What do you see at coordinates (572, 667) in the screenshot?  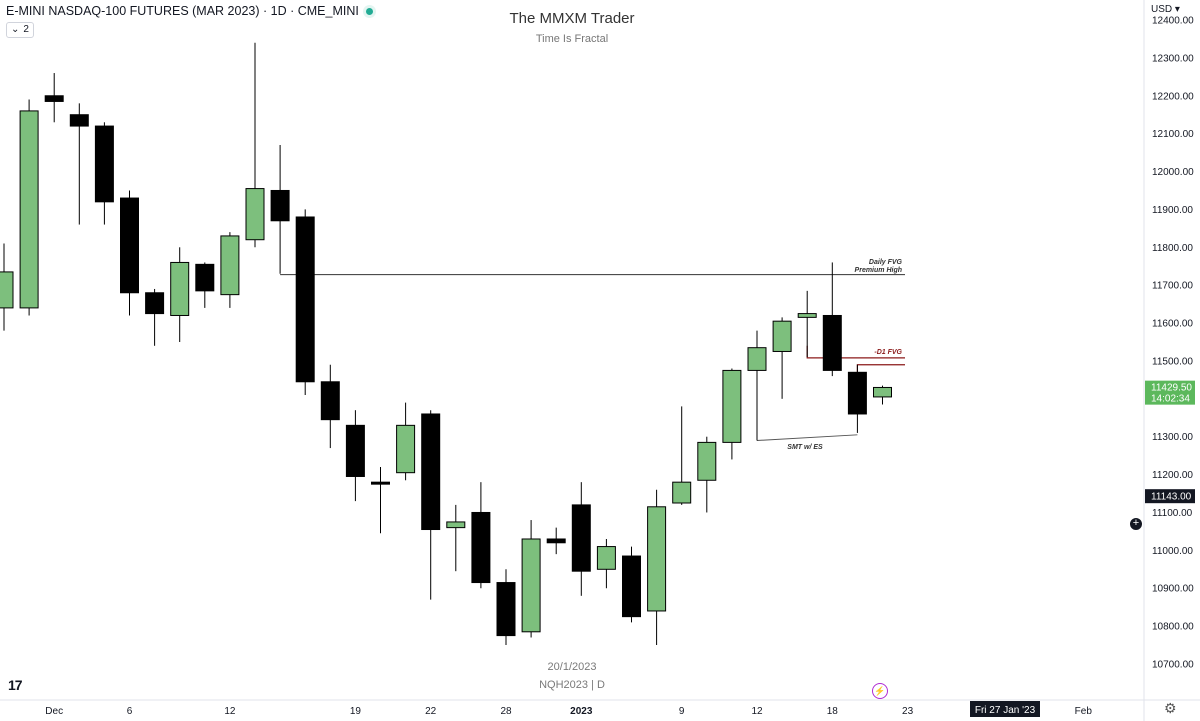 I see `center-date: 20/1/2023` at bounding box center [572, 667].